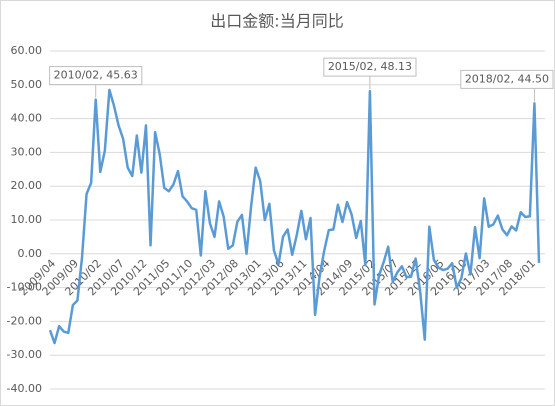  Describe the element at coordinates (27, 118) in the screenshot. I see `y-tick-label: 40.00` at that location.